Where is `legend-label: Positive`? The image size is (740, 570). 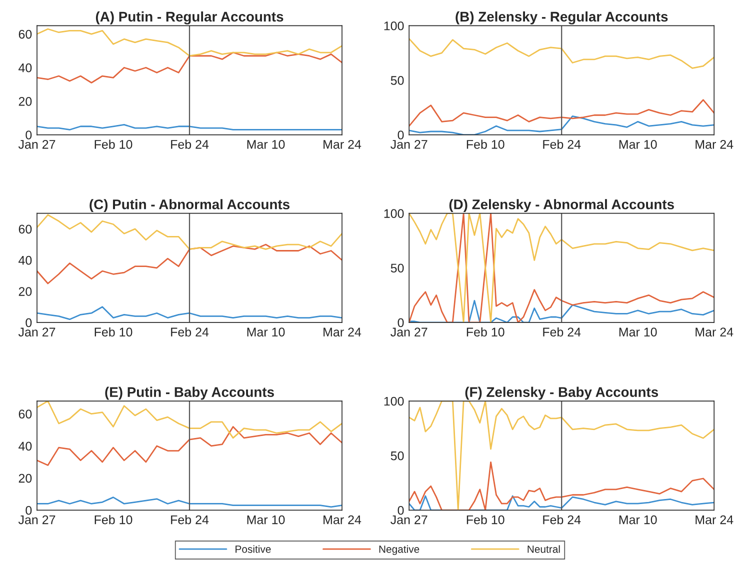 legend-label: Positive is located at coordinates (253, 549).